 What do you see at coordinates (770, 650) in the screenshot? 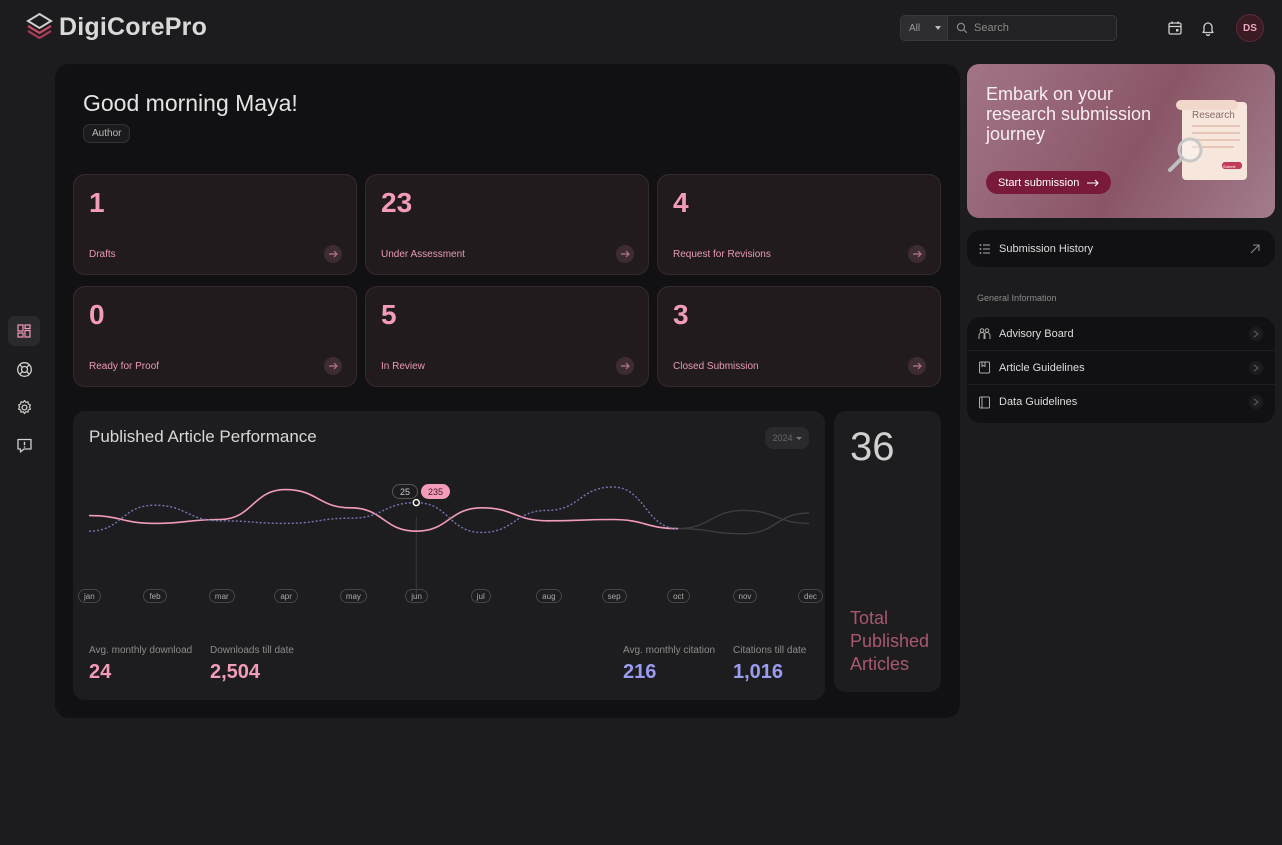
I see `metric-label: Citations till date` at bounding box center [770, 650].